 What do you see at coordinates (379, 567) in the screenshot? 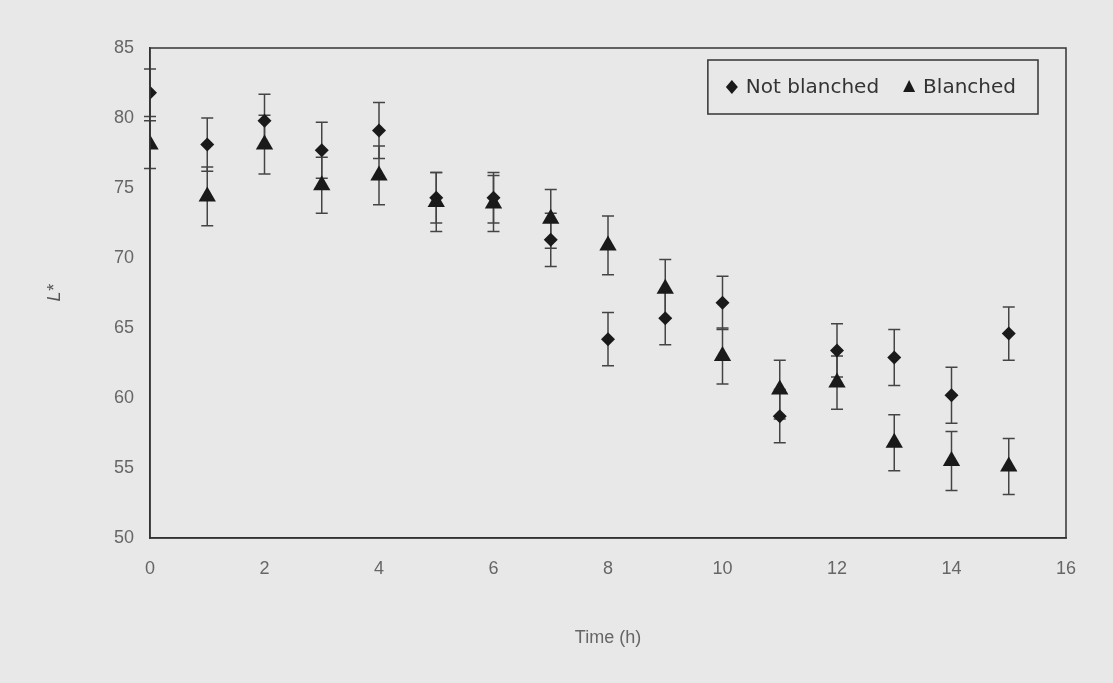
I see `x-tick-label: 4` at bounding box center [379, 567].